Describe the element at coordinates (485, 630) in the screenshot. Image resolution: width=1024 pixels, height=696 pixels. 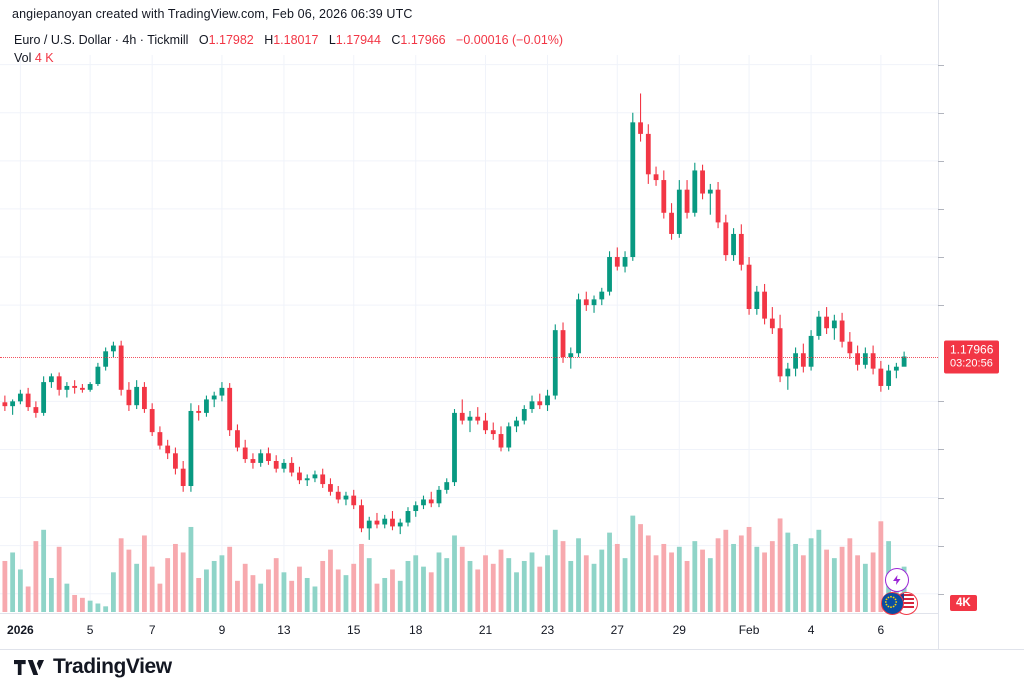
I see `time-axis-label: 21` at that location.